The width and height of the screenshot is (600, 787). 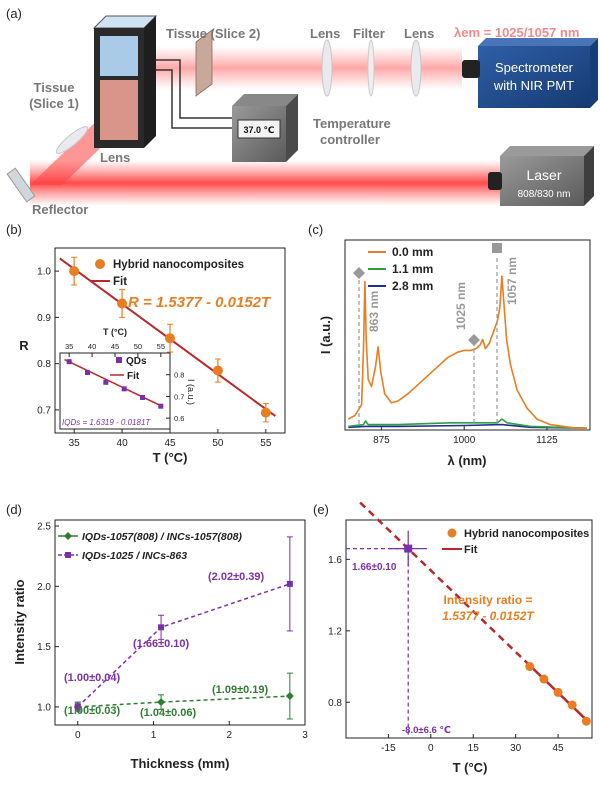 What do you see at coordinates (138, 346) in the screenshot?
I see `b-inset-xtick-label: 50` at bounding box center [138, 346].